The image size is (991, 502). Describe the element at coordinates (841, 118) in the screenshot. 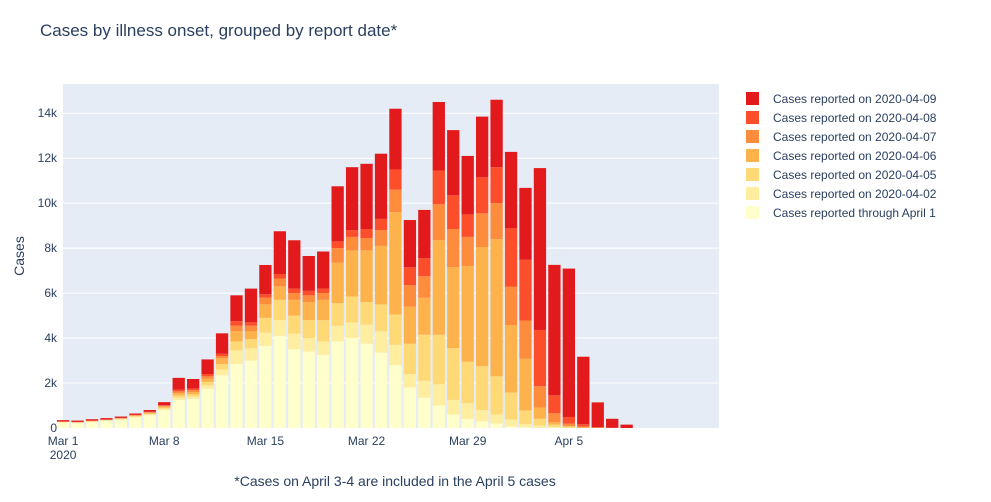

I see `legend-item: Cases reported on 2020-04-08` at that location.